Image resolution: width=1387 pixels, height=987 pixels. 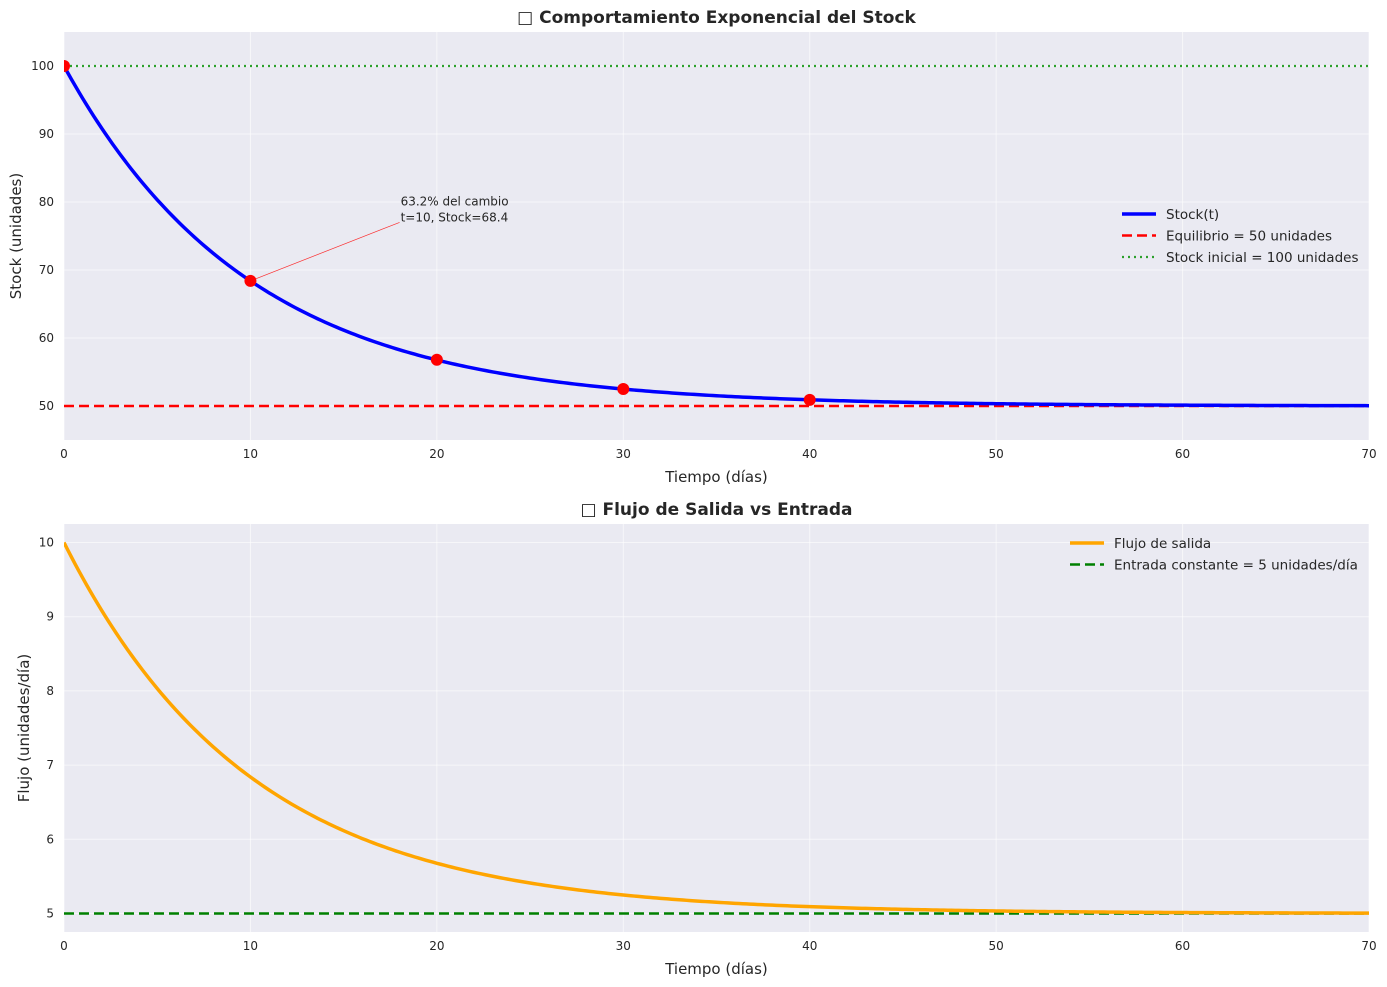 What do you see at coordinates (16, 236) in the screenshot?
I see `y-axis-label: Stock (unidades)` at bounding box center [16, 236].